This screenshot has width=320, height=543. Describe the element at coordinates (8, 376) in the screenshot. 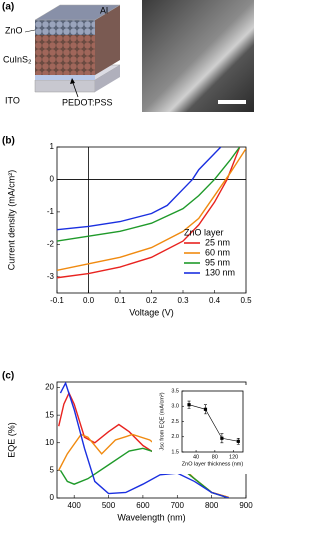

I see `panel-label: (c)` at that location.